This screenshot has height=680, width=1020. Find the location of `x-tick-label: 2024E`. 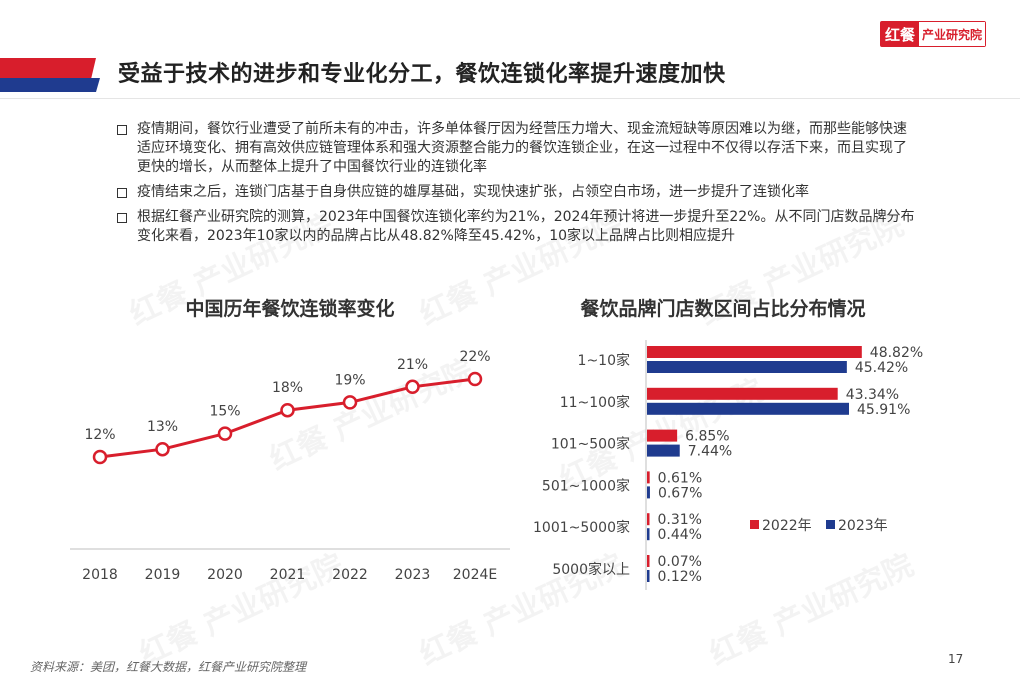

x-tick-label: 2024E is located at coordinates (475, 575).